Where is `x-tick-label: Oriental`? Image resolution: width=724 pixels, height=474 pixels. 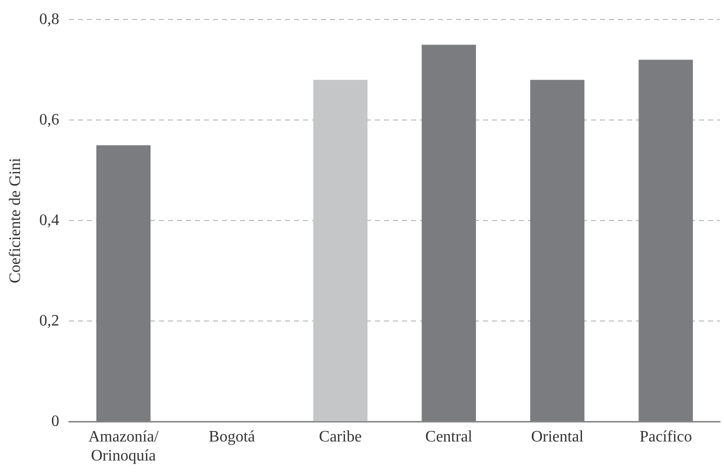 x-tick-label: Oriental is located at coordinates (557, 437).